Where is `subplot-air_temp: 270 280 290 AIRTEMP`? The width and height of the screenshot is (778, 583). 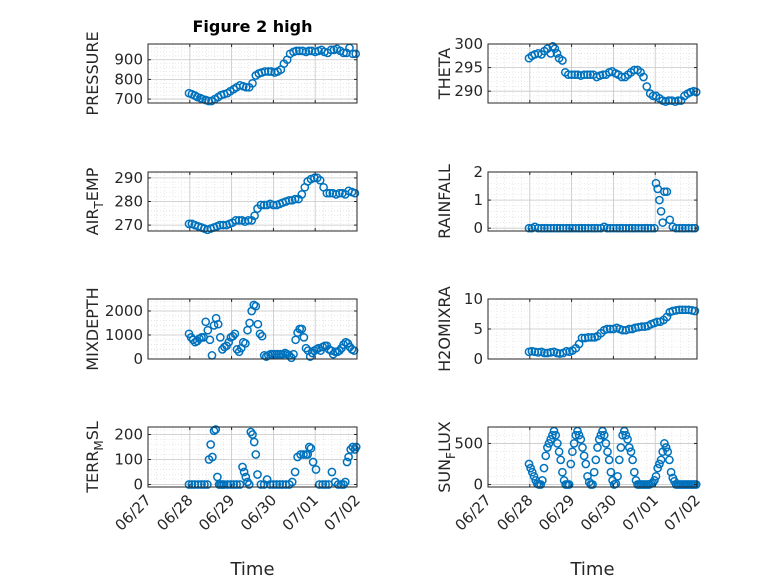
subplot-air_temp: 270 280 290 AIRTEMP is located at coordinates (221, 201).